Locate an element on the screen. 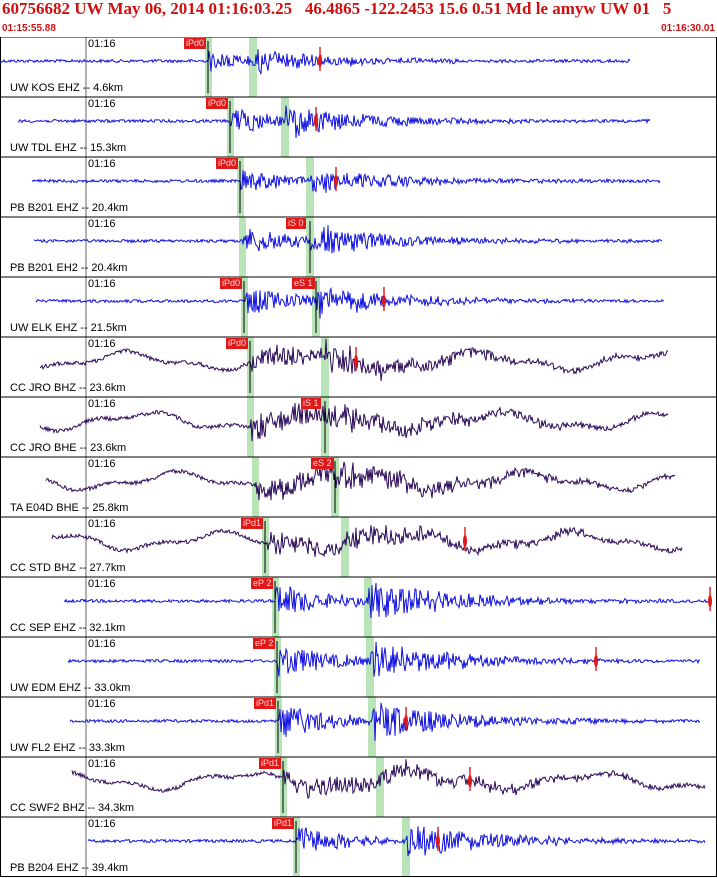 Image resolution: width=717 pixels, height=878 pixels. station-distance: -- 15.3km is located at coordinates (103, 148).